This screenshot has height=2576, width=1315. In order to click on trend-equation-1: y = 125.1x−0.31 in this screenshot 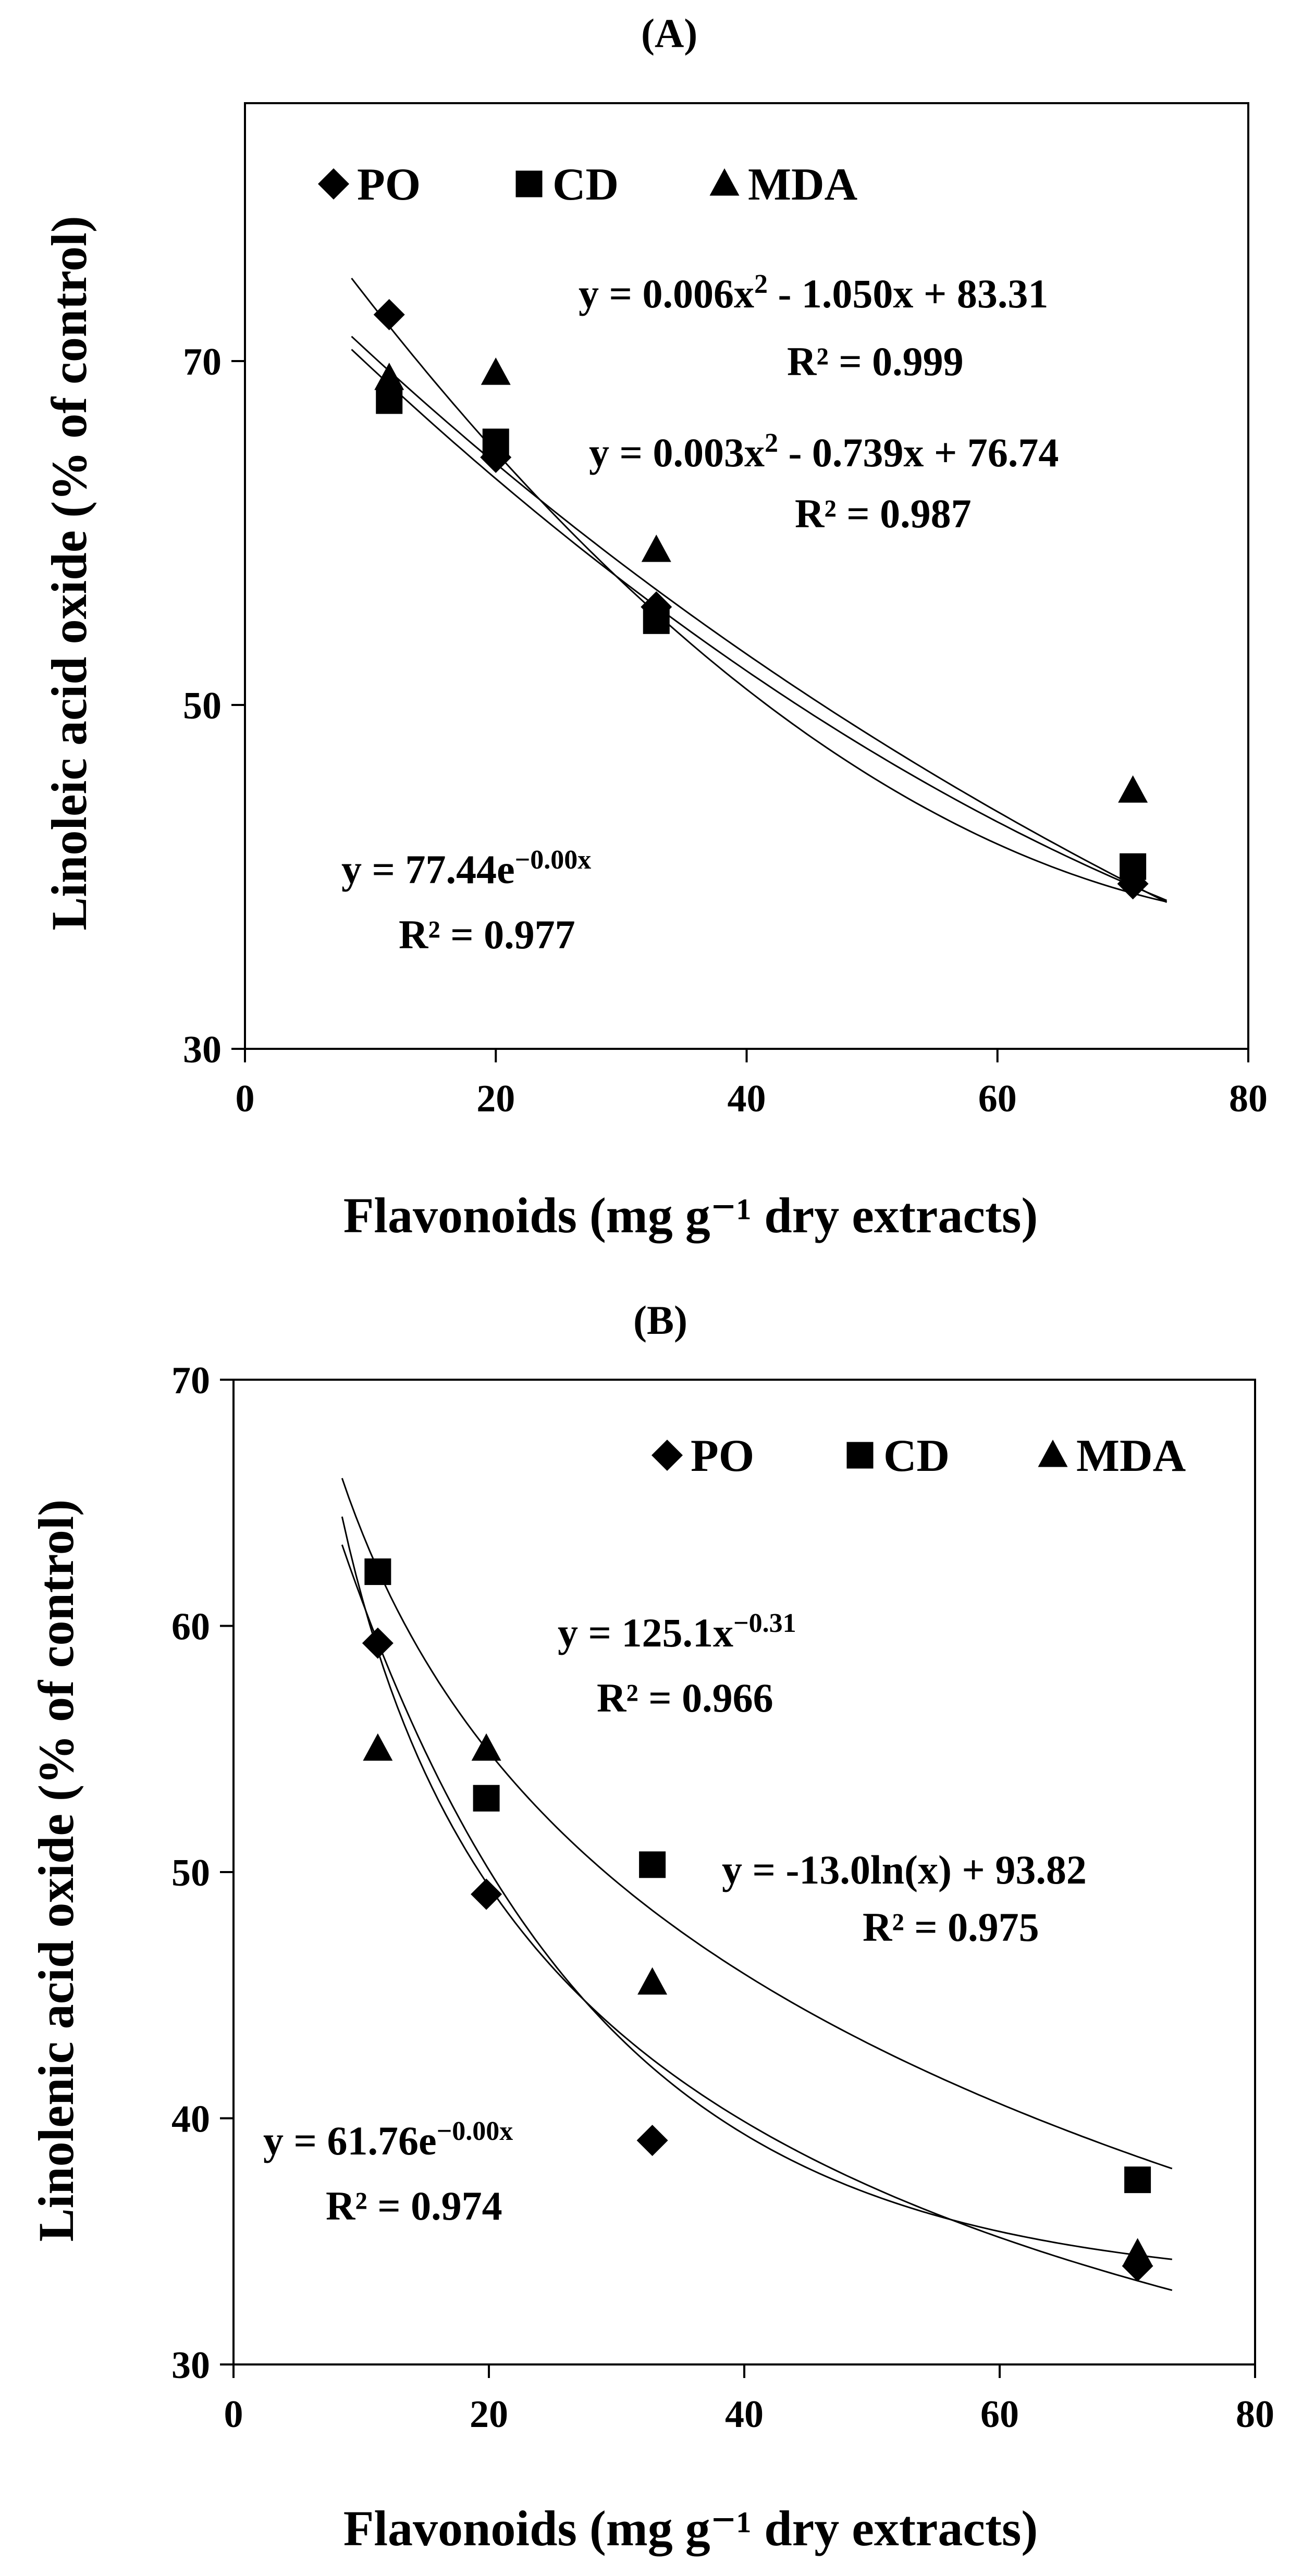, I will do `click(677, 1631)`.